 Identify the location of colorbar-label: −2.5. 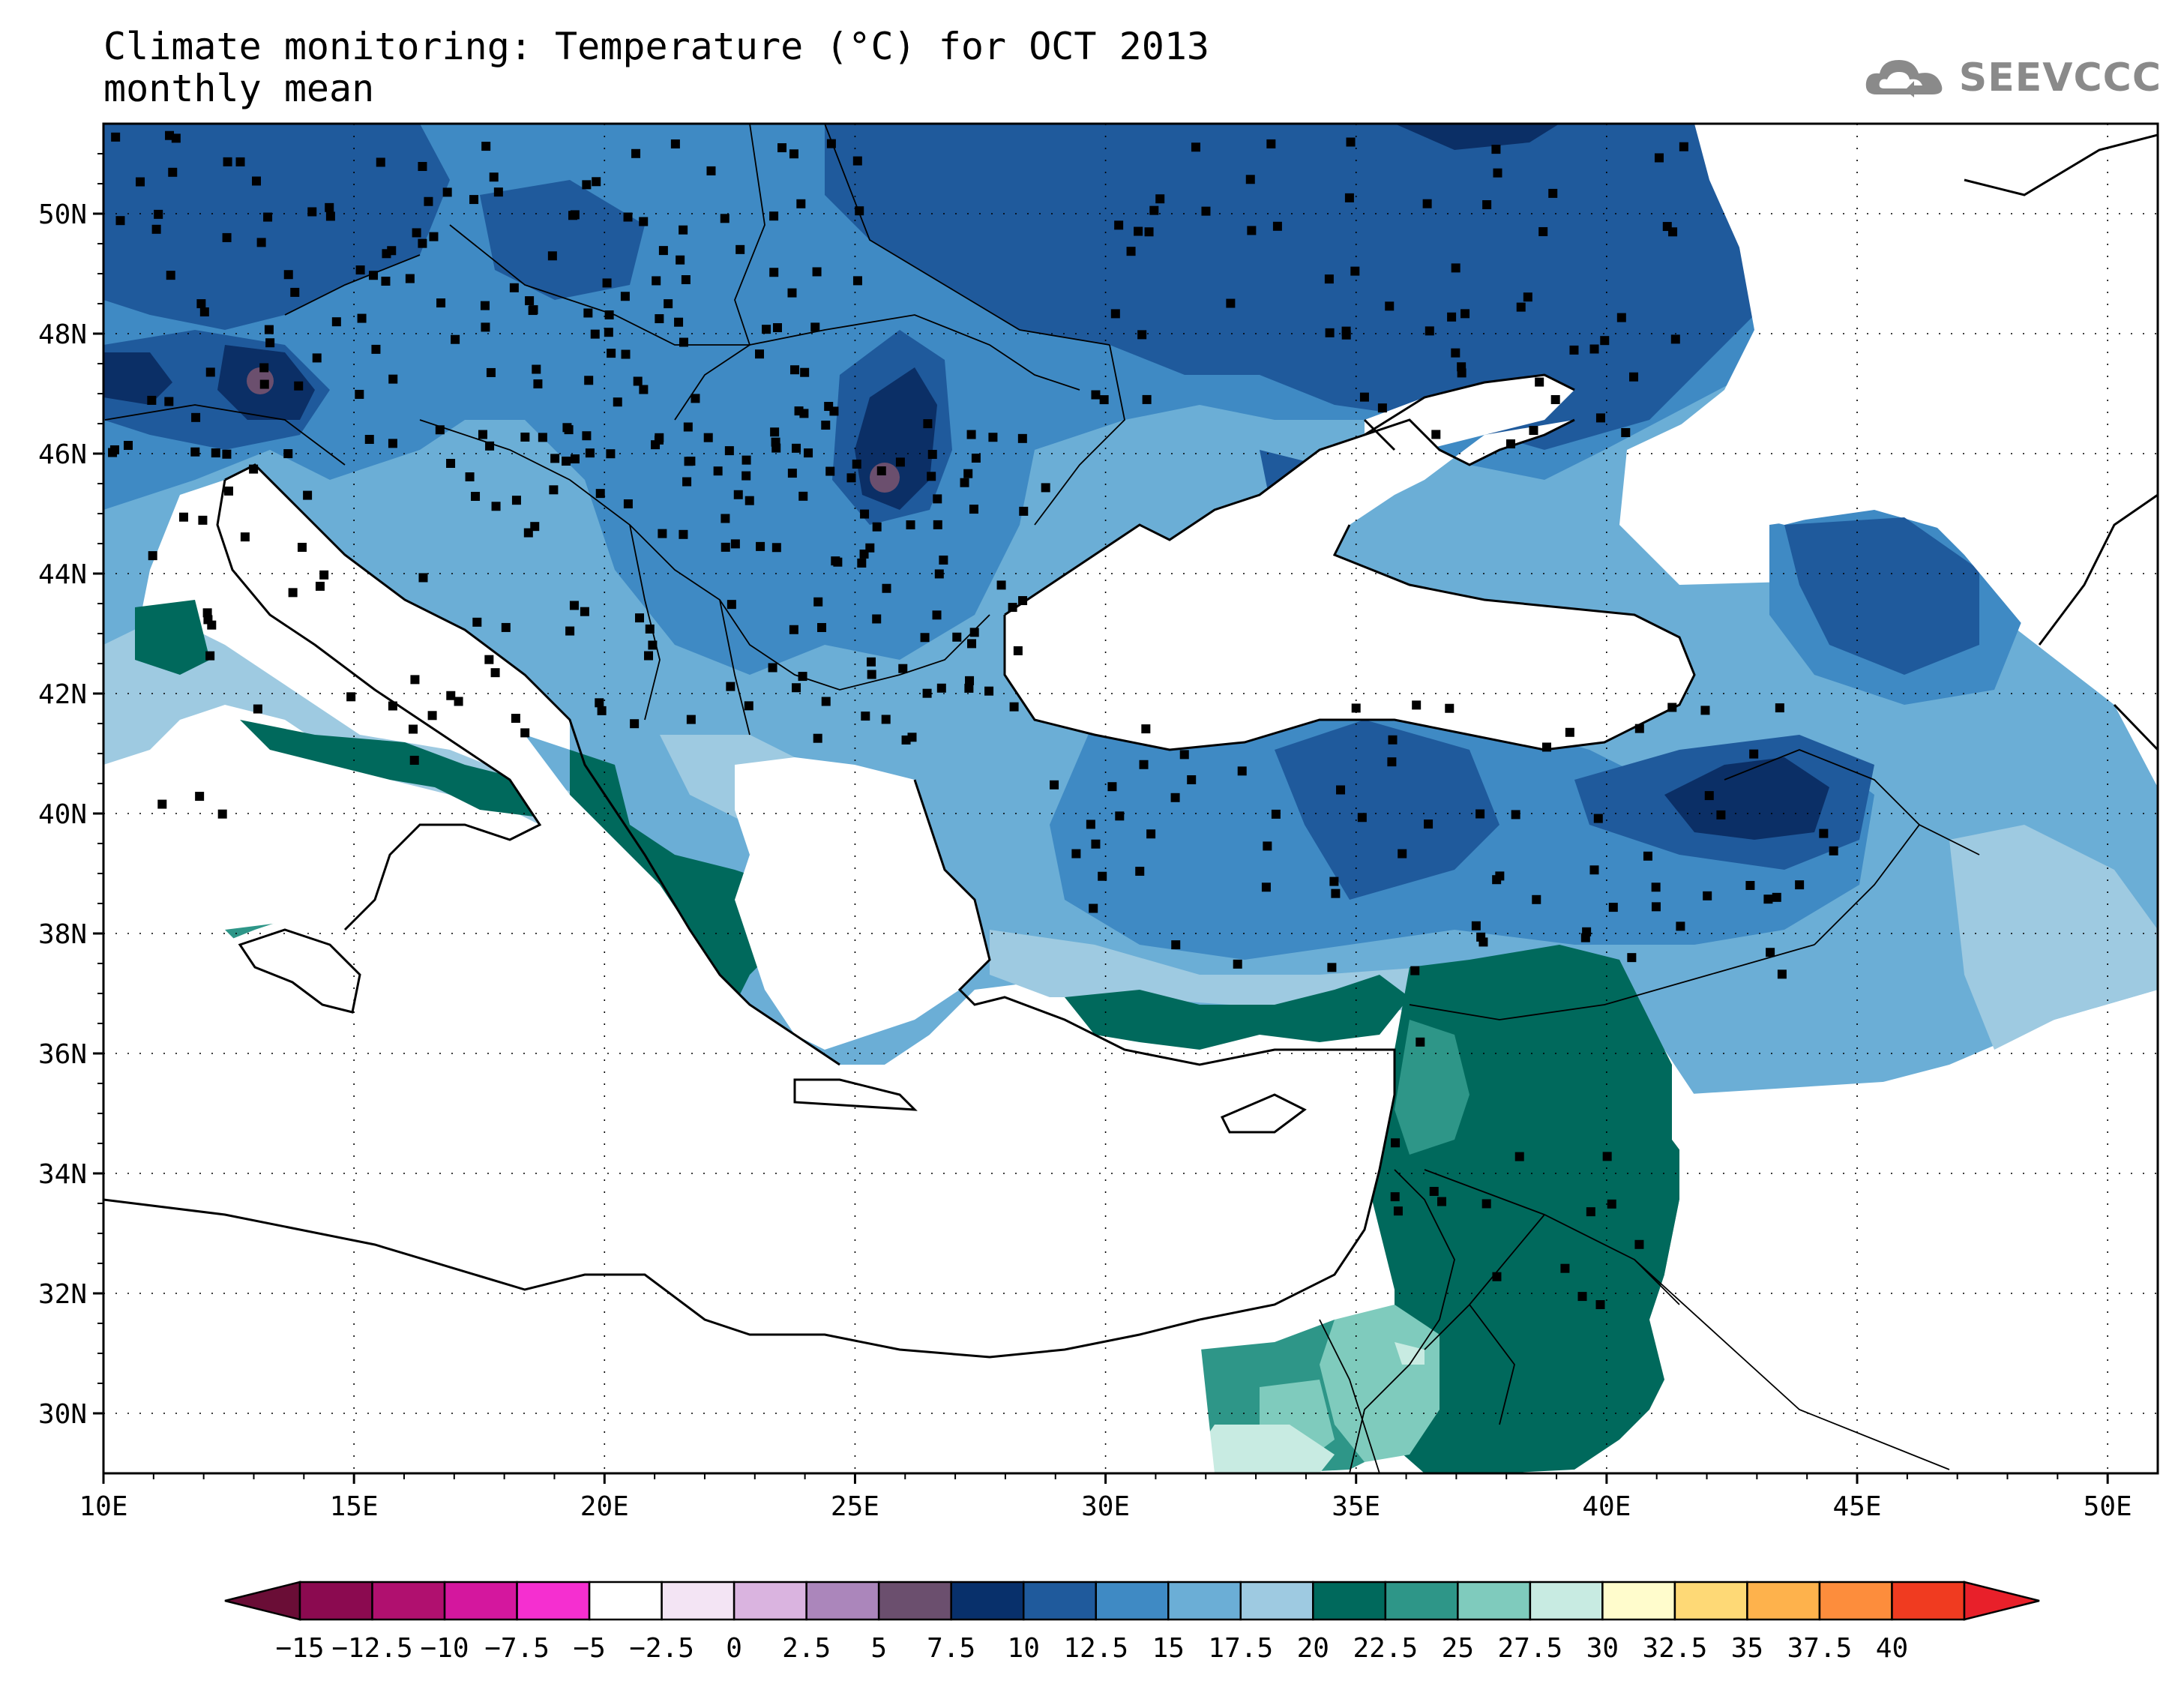
(661, 1648).